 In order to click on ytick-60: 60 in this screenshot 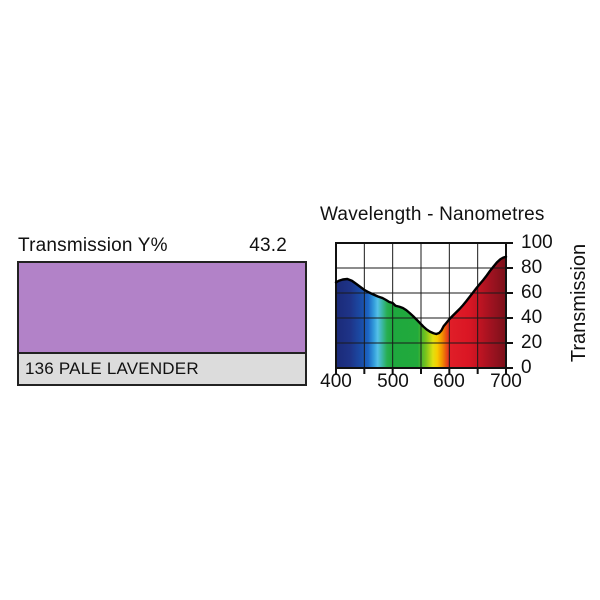, I will do `click(532, 292)`.